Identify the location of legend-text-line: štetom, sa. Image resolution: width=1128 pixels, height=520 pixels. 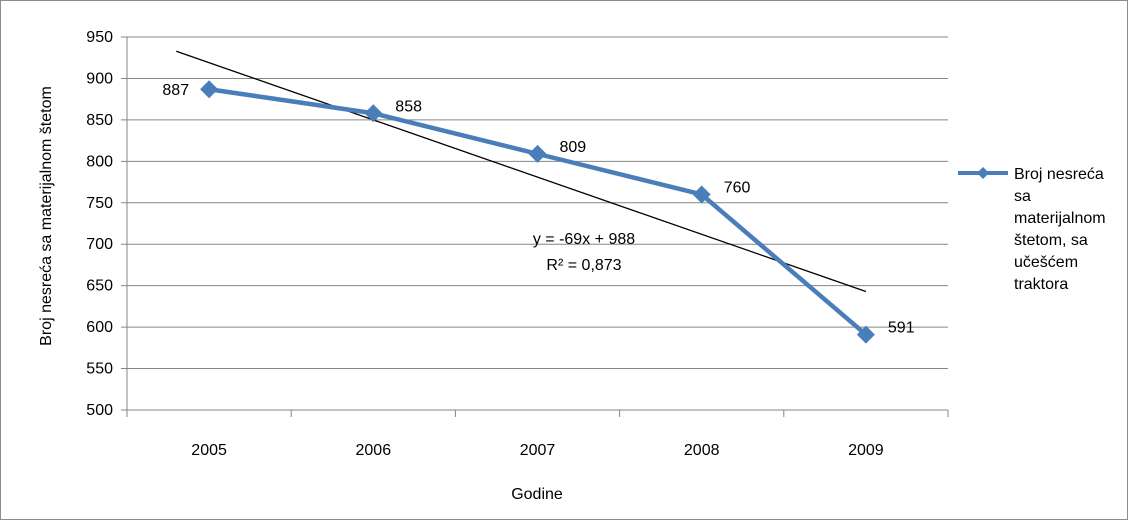
(1051, 240).